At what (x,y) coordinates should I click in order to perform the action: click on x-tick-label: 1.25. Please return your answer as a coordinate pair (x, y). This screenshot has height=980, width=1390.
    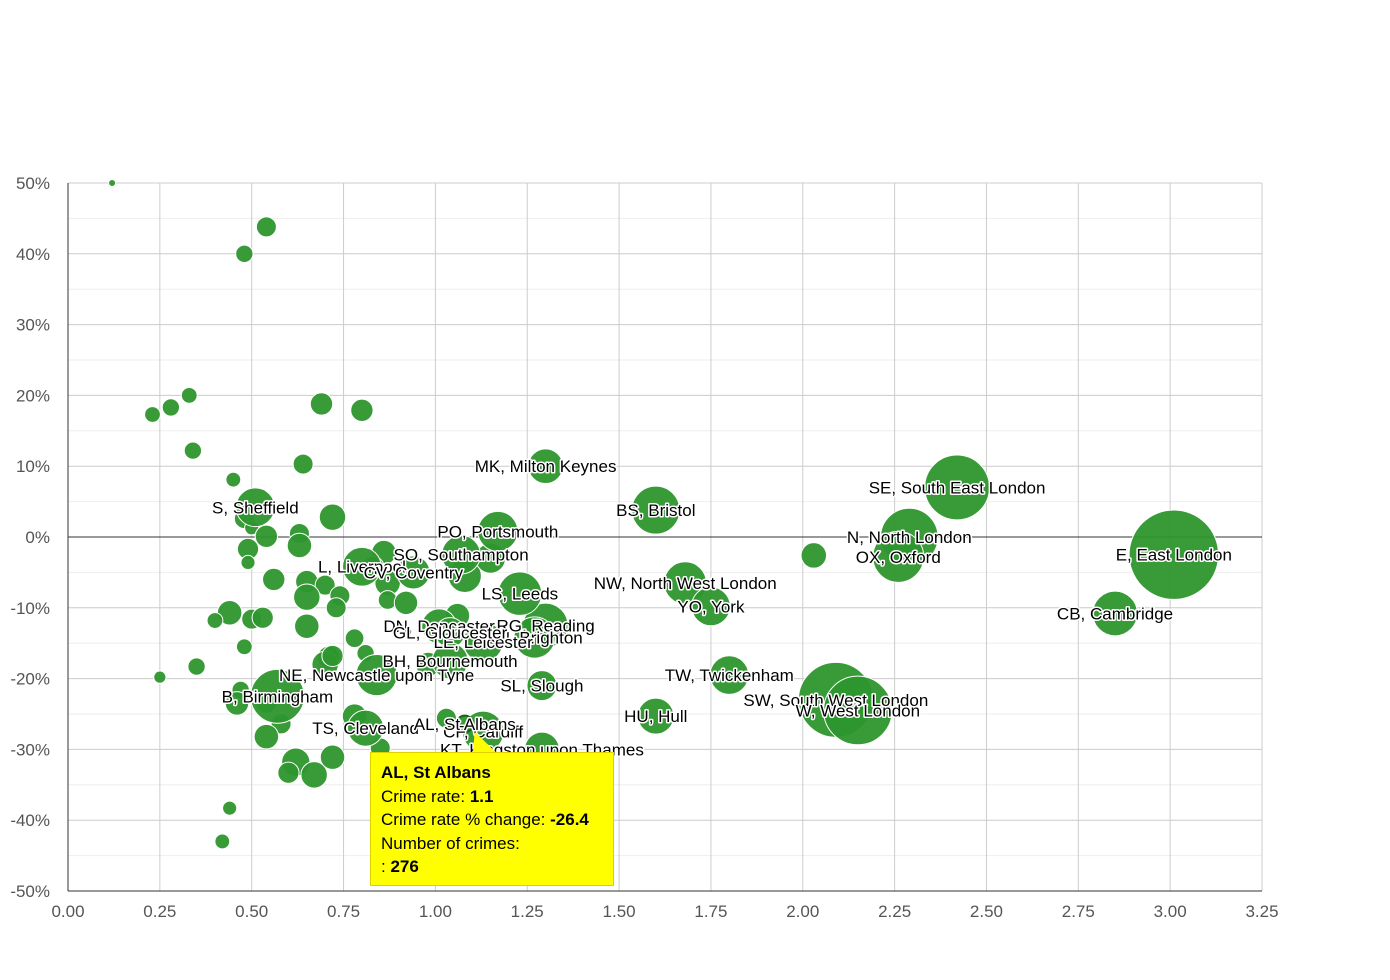
    Looking at the image, I should click on (527, 911).